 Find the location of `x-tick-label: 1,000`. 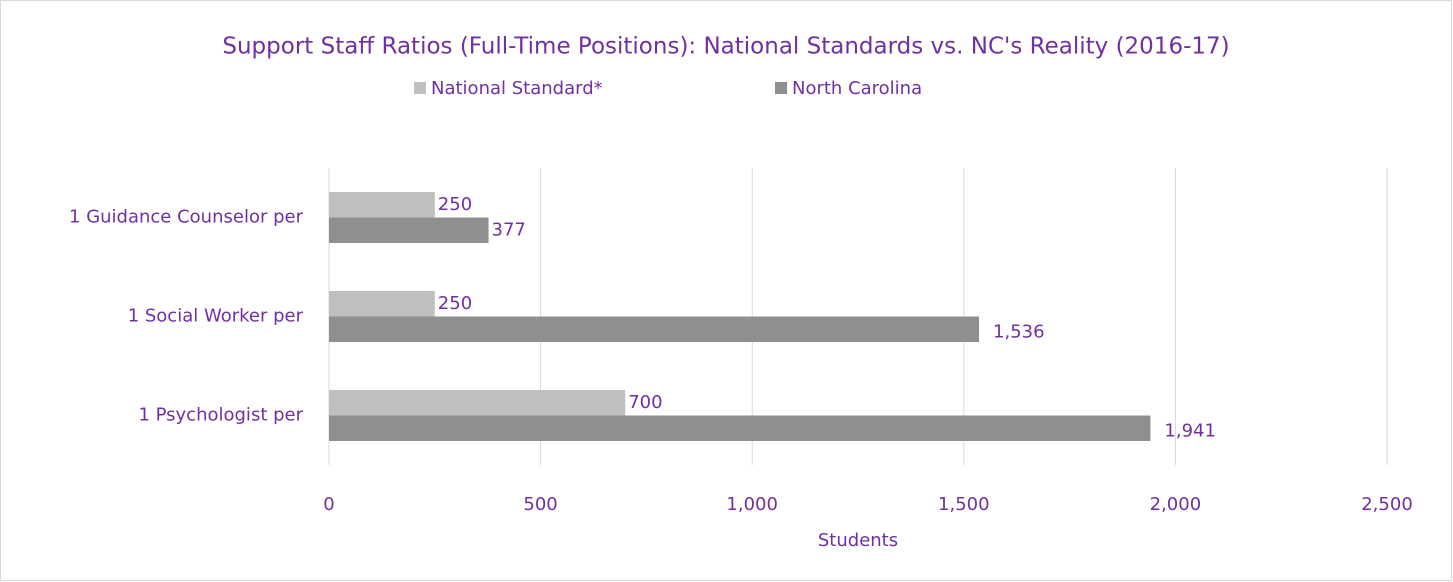

x-tick-label: 1,000 is located at coordinates (752, 504).